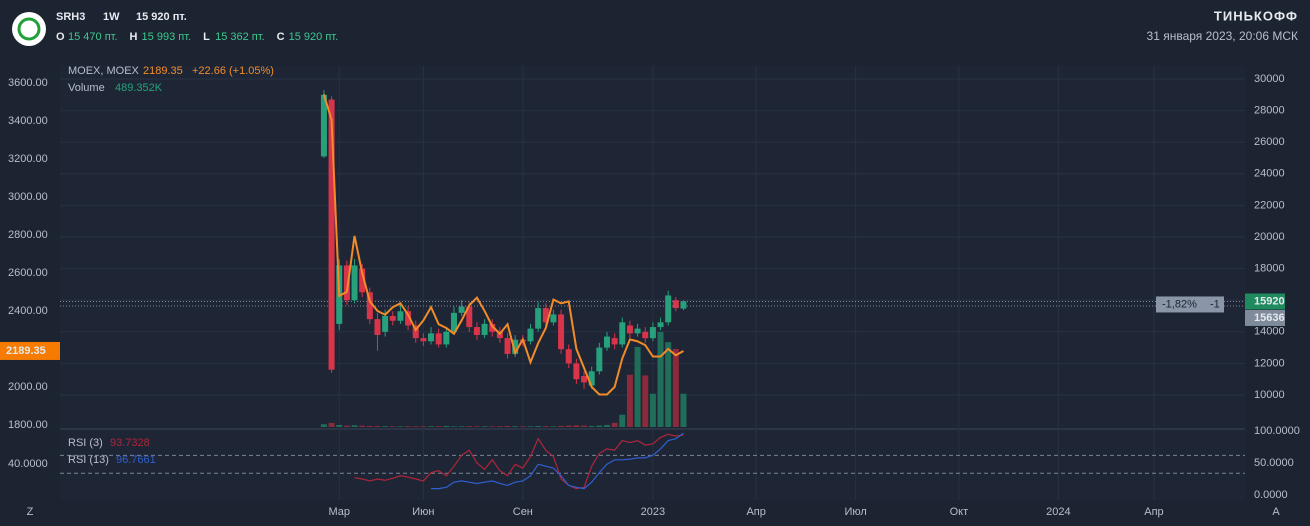 This screenshot has width=1310, height=526. Describe the element at coordinates (93, 37) in the screenshot. I see `ohlc-value: 15 470 пт.` at that location.